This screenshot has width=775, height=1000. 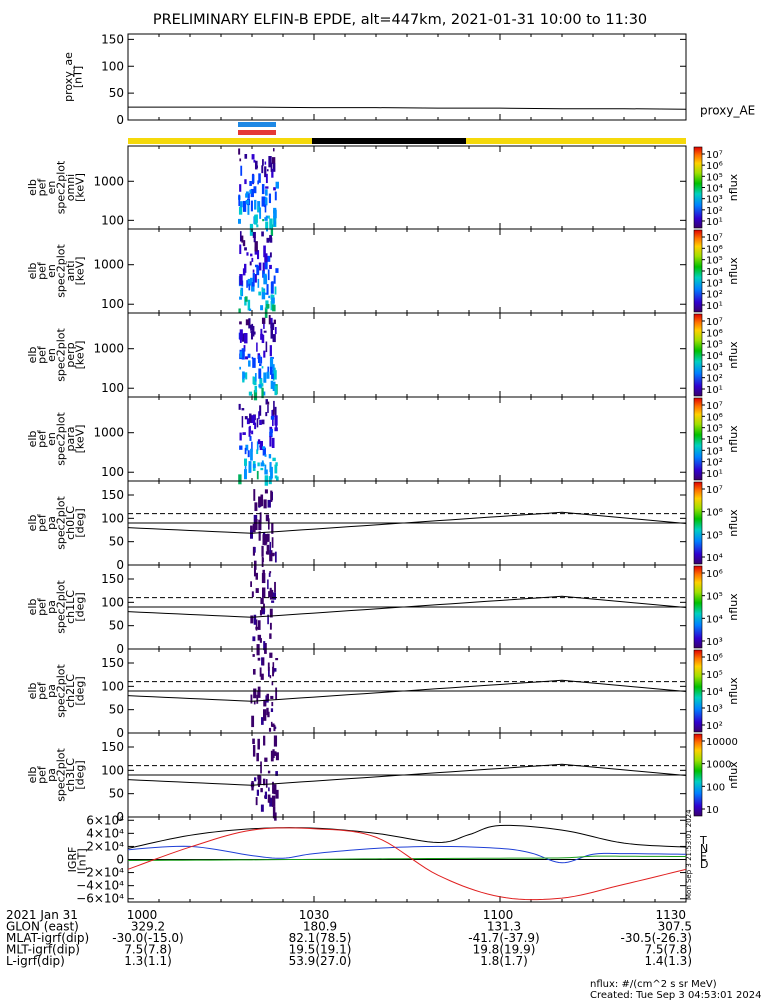 I want to click on colorbar-tick-label: 10⁴, so click(x=714, y=272).